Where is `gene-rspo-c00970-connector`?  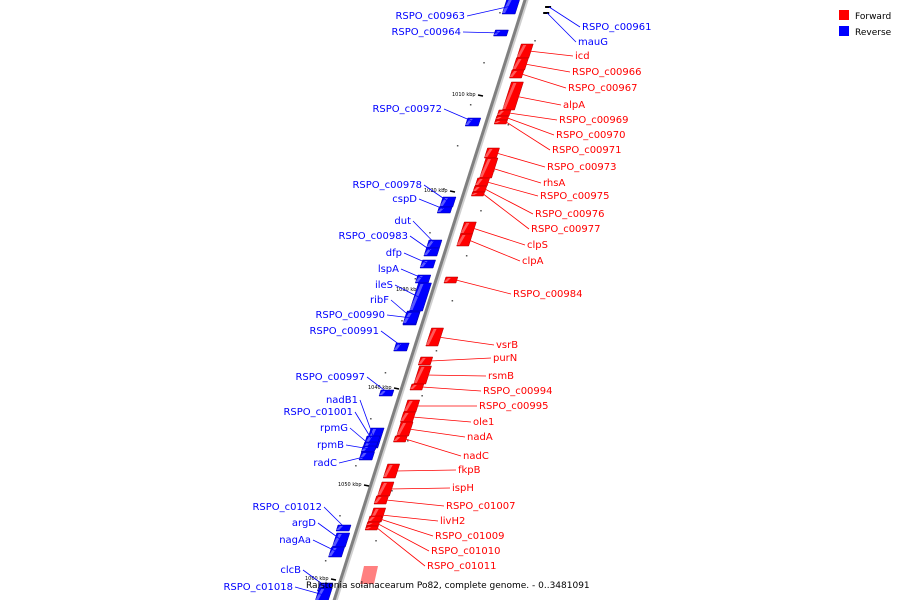 gene-rspo-c00970-connector is located at coordinates (531, 126).